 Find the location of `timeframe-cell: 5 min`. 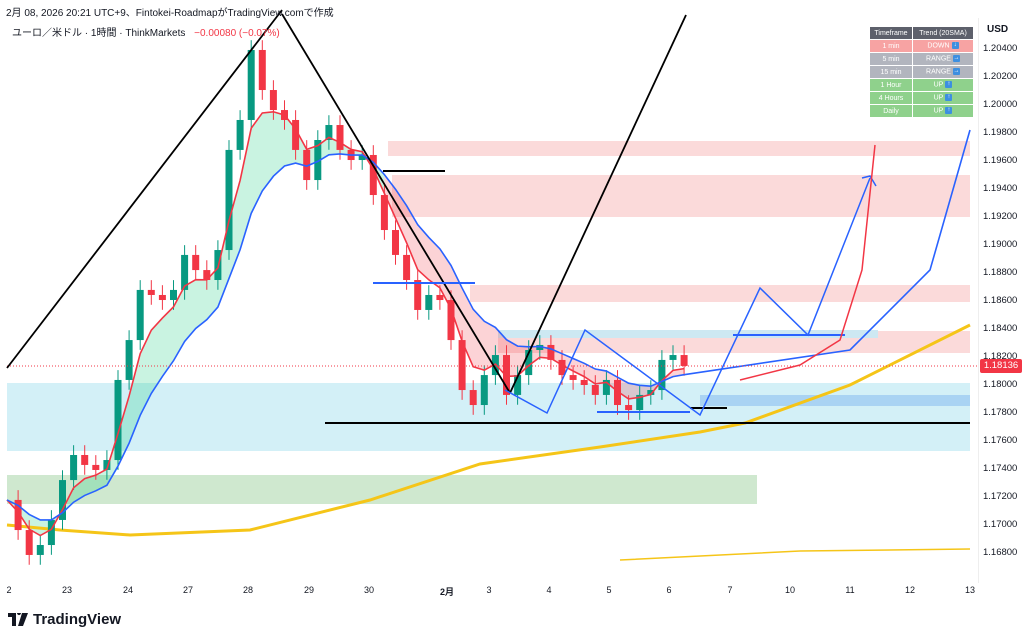

timeframe-cell: 5 min is located at coordinates (891, 59).